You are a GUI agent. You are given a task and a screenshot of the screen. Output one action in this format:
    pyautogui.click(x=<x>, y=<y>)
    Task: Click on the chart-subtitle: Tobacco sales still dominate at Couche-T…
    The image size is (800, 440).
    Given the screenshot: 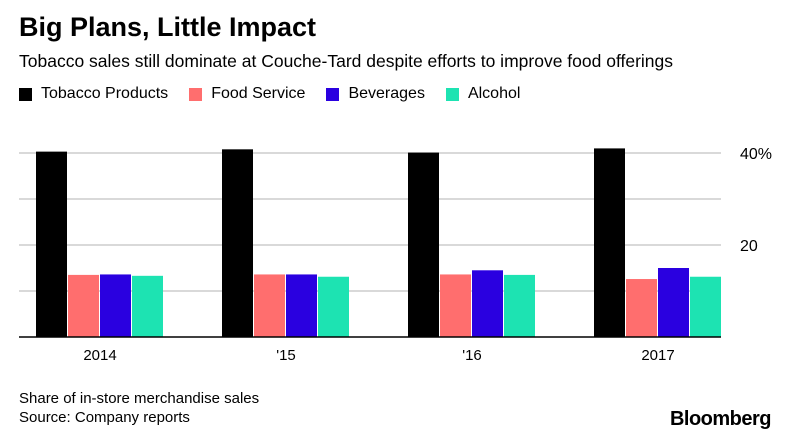 What is the action you would take?
    pyautogui.click(x=346, y=61)
    